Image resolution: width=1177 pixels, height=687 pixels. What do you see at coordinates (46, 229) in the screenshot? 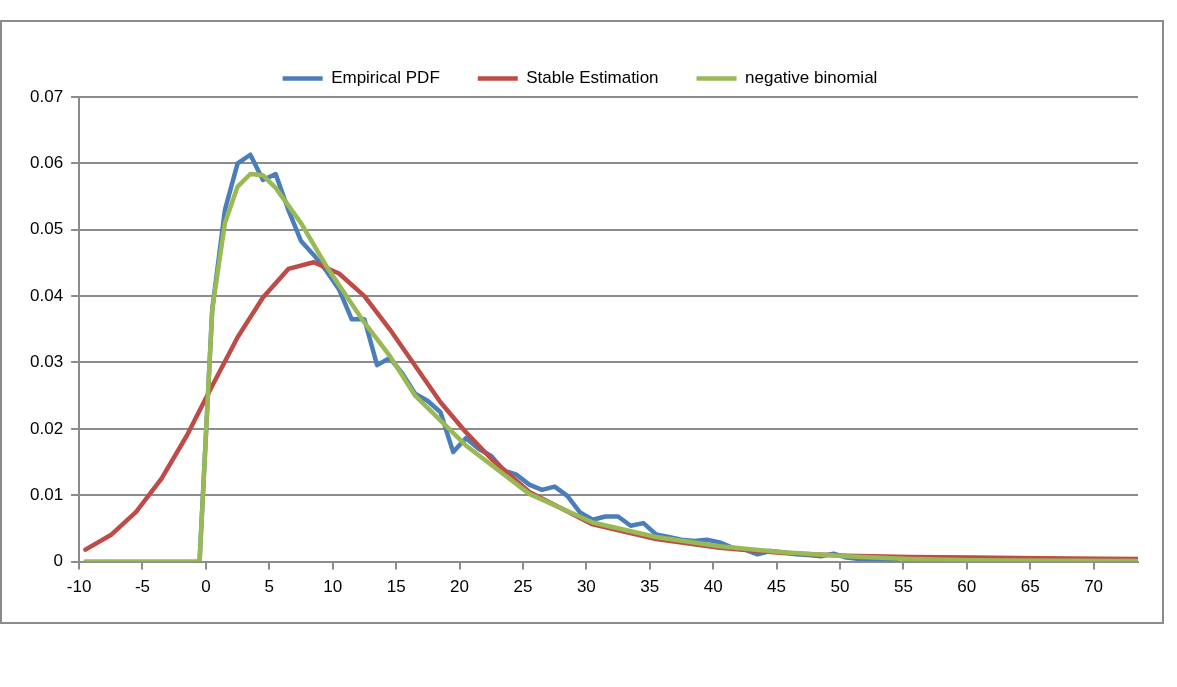
I see `y-tick-label: 0.05` at bounding box center [46, 229].